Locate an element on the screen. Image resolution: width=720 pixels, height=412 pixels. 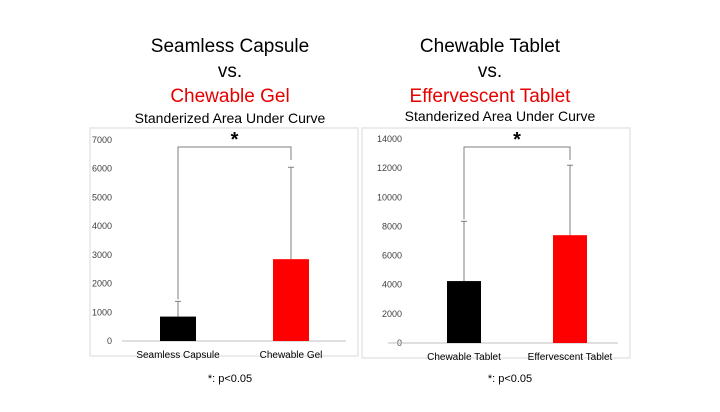
y-tick-label: 8000 is located at coordinates (392, 226).